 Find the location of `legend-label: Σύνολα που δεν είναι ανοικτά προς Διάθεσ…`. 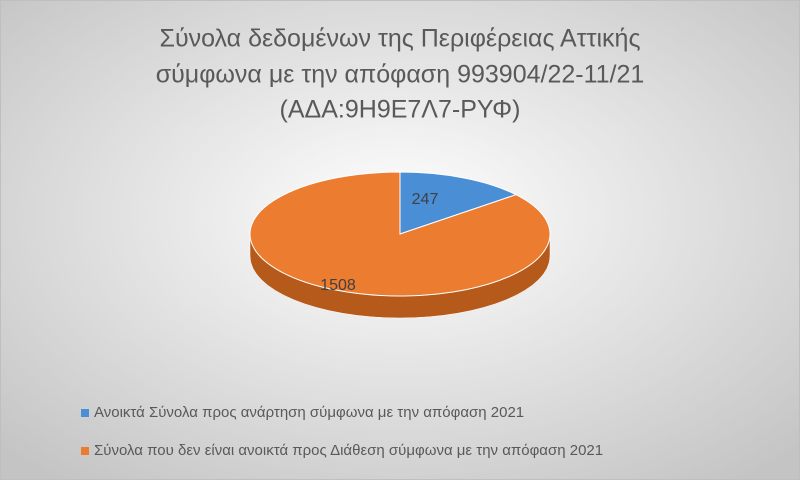

legend-label: Σύνολα που δεν είναι ανοικτά προς Διάθεσ… is located at coordinates (348, 450).